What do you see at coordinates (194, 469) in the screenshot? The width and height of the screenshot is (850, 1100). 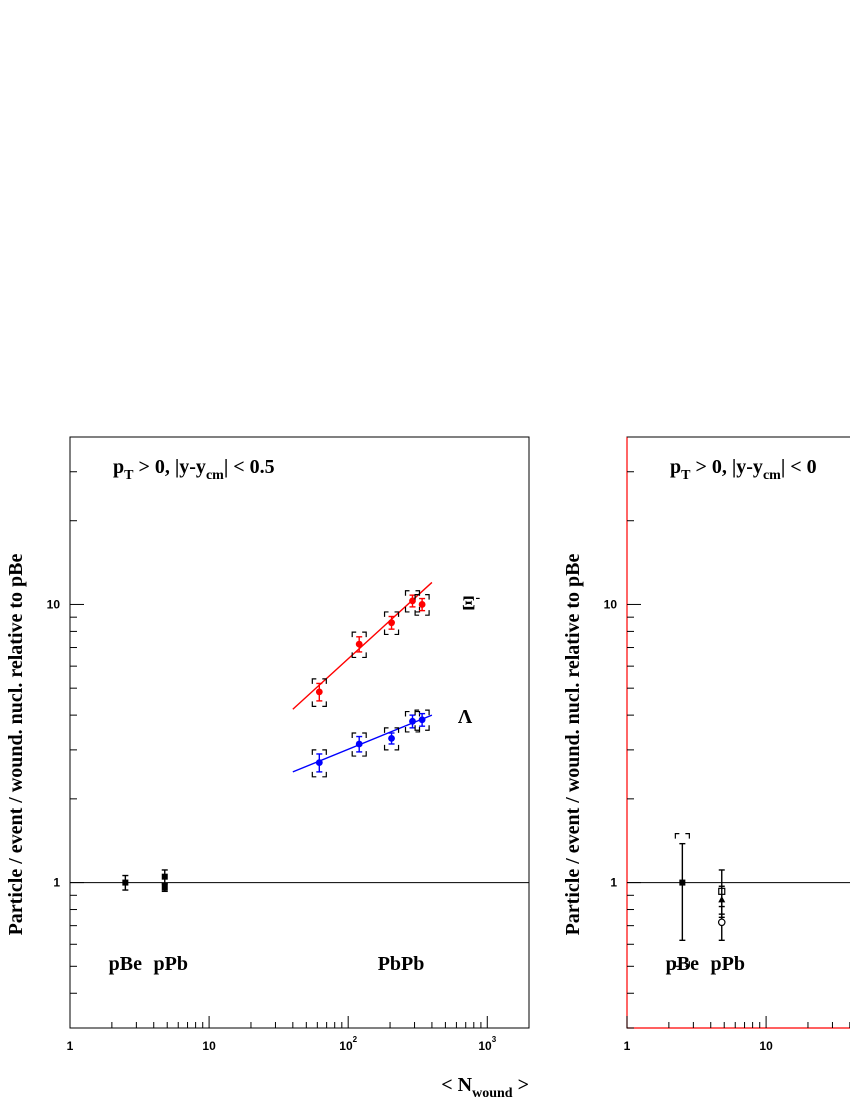 I see `kinematic-cut-label: pT > 0, |y-ycm| < 0.5` at bounding box center [194, 469].